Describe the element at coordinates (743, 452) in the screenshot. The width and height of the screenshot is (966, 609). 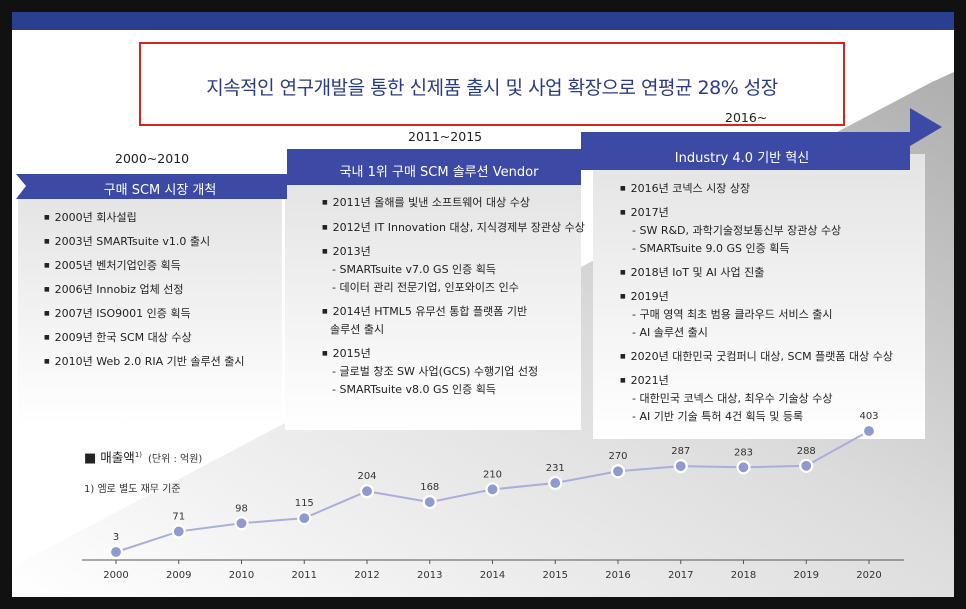
I see `data-label: 283` at that location.